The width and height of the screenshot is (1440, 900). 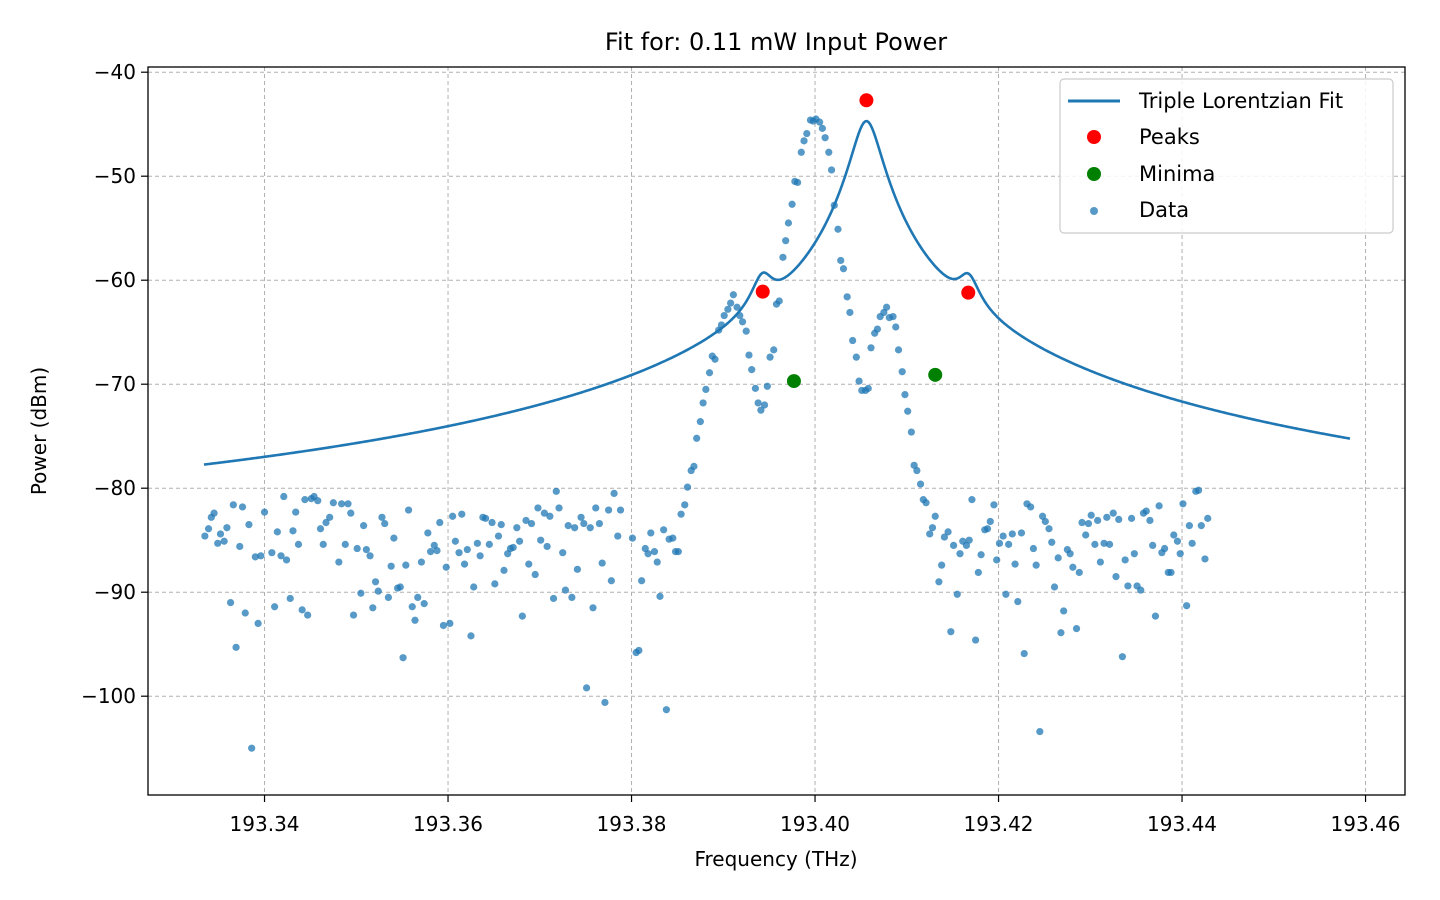 I want to click on legend-data-label: Data, so click(x=1164, y=210).